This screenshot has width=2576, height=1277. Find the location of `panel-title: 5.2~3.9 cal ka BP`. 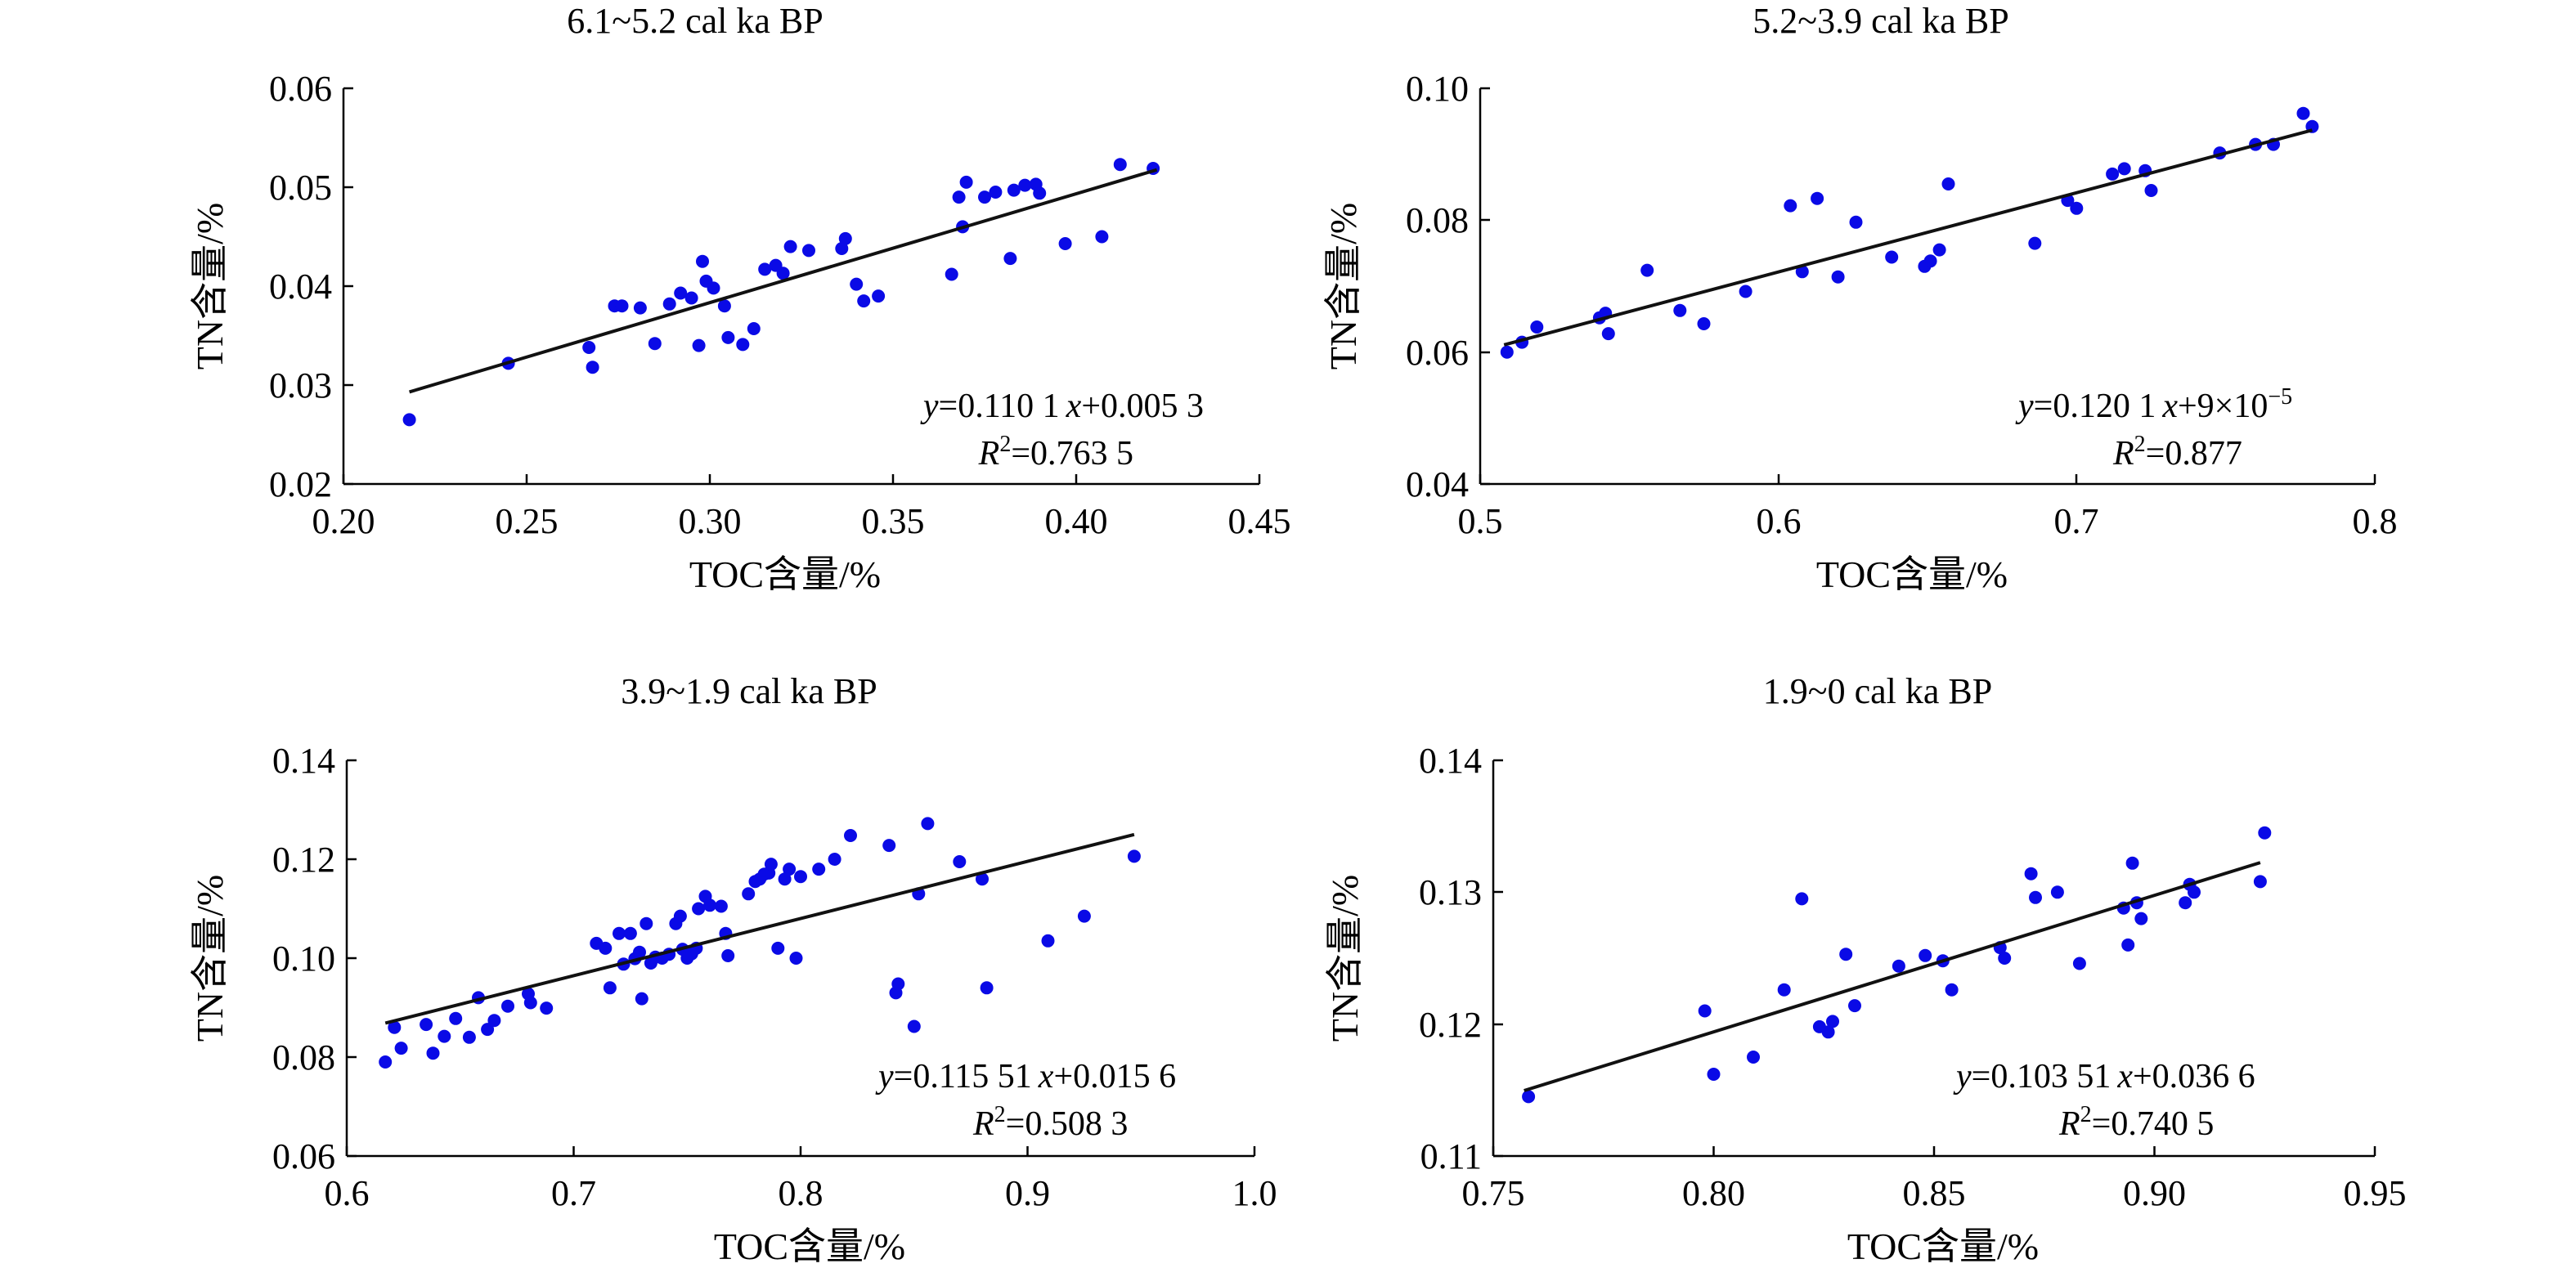

panel-title: 5.2~3.9 cal ka BP is located at coordinates (1880, 21).